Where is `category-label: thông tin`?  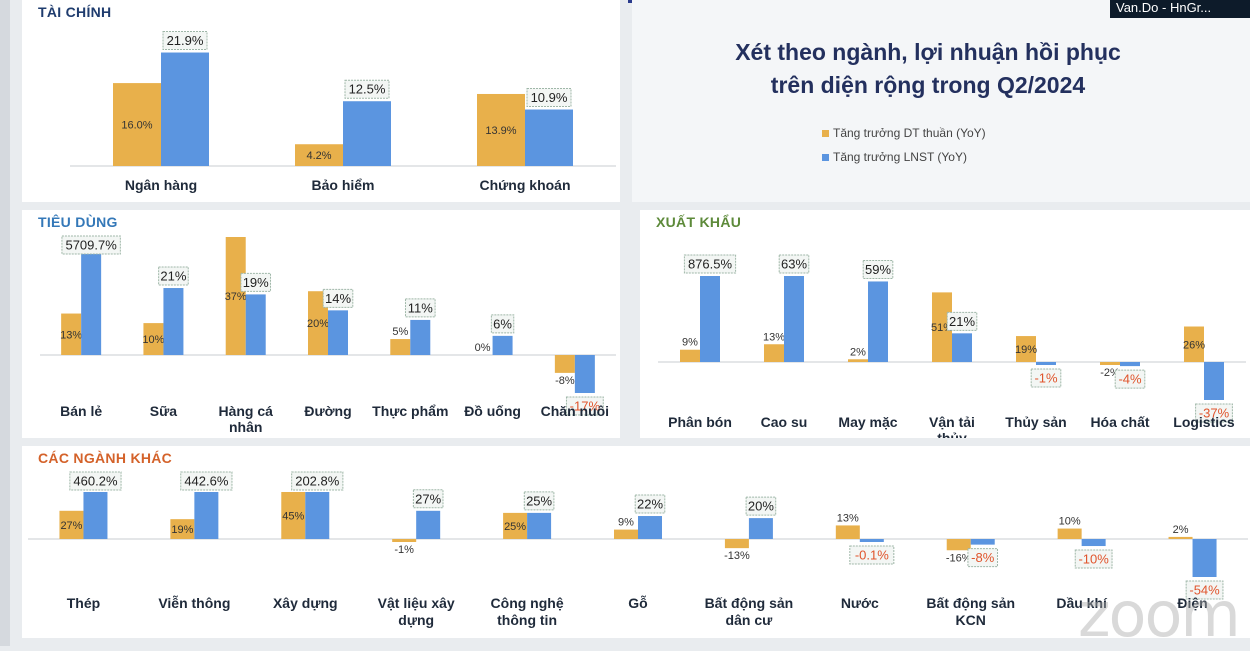 category-label: thông tin is located at coordinates (527, 620).